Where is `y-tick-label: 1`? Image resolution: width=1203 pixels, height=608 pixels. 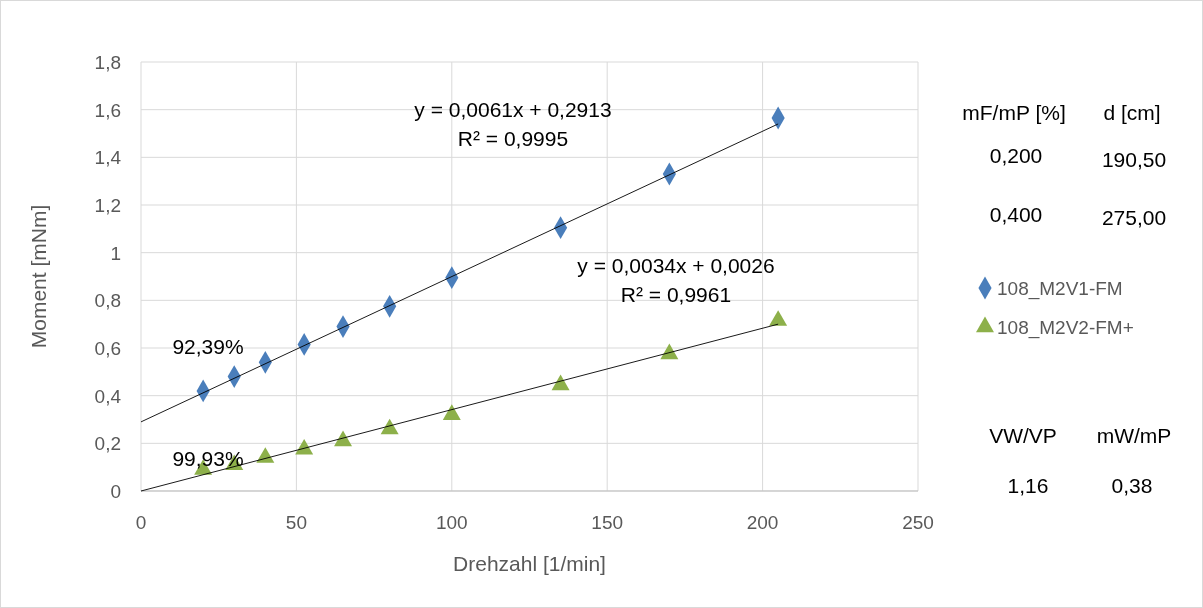
y-tick-label: 1 is located at coordinates (115, 253).